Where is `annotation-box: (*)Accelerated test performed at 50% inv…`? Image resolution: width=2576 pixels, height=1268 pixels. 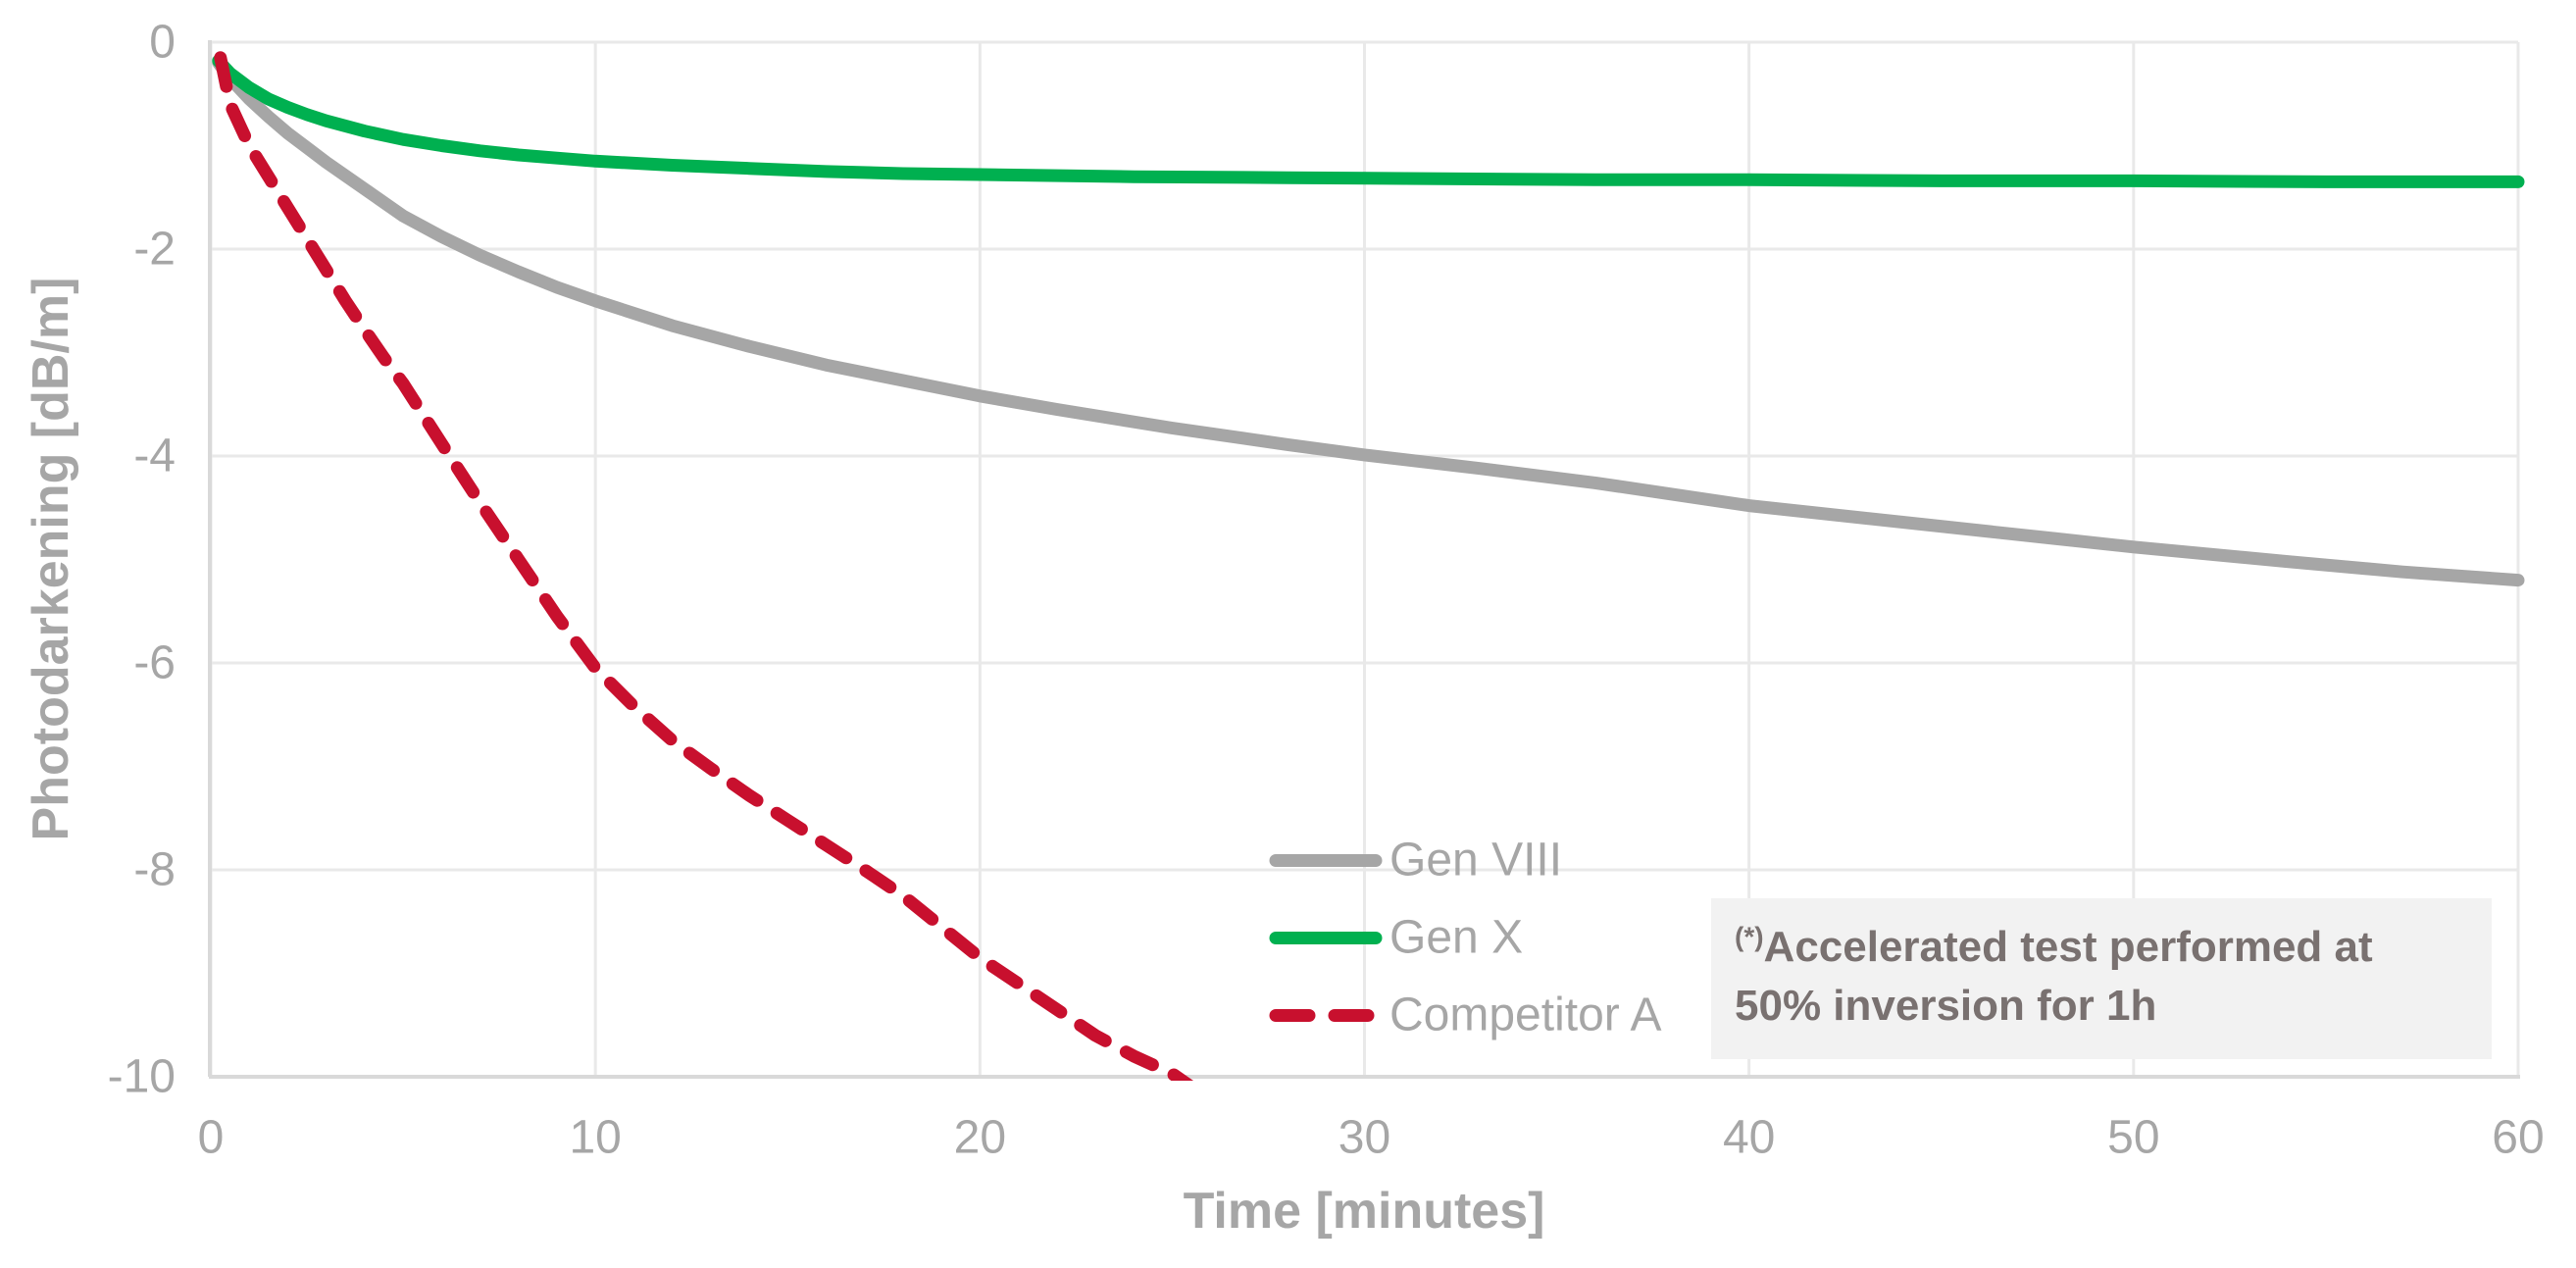 annotation-box: (*)Accelerated test performed at 50% inv… is located at coordinates (2101, 979).